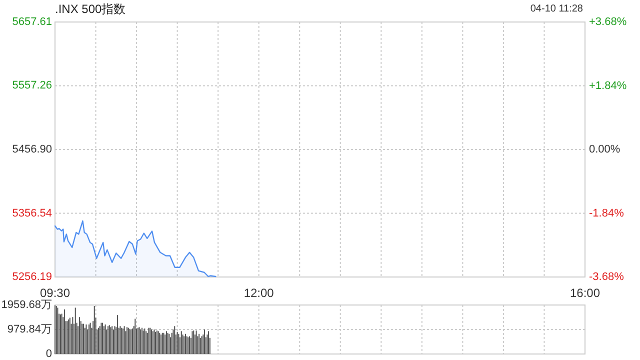 This screenshot has width=640, height=360. I want to click on x-tick-label: 12:00, so click(259, 293).